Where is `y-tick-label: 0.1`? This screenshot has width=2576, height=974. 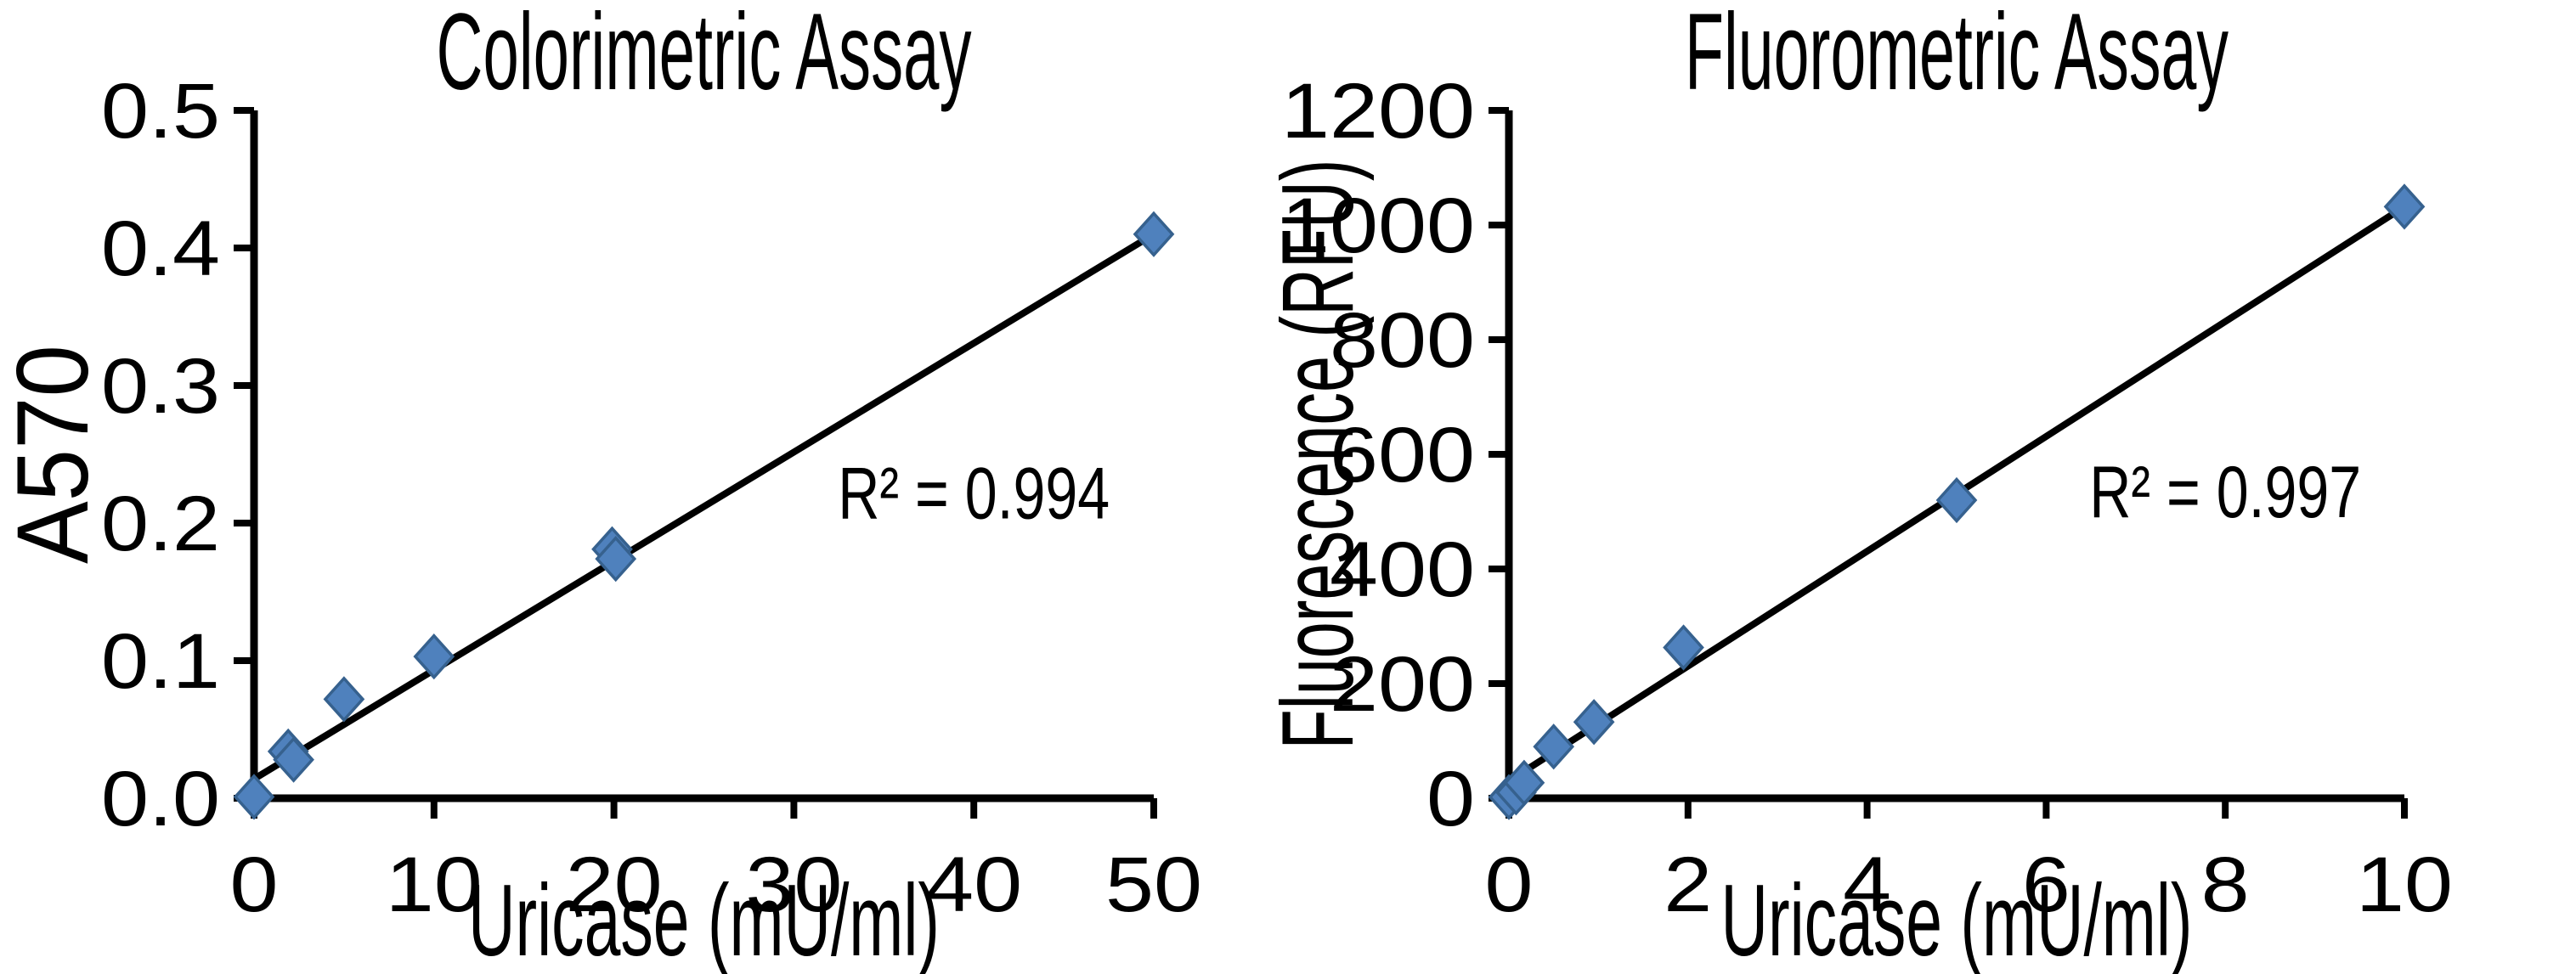 y-tick-label: 0.1 is located at coordinates (160, 661).